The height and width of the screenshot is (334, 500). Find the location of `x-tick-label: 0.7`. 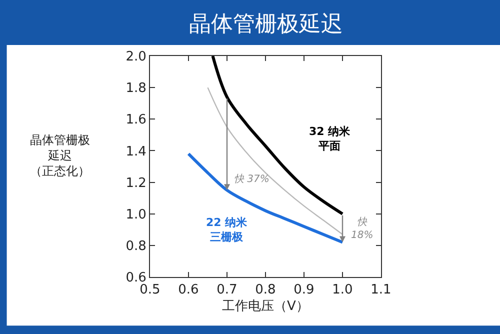

x-tick-label: 0.7 is located at coordinates (227, 290).